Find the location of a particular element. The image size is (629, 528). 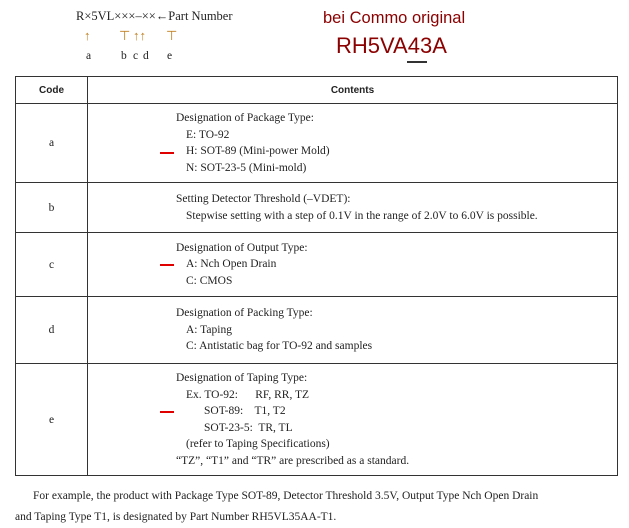

line: N: SOT-23-5 (Mini-mold) is located at coordinates (246, 167).